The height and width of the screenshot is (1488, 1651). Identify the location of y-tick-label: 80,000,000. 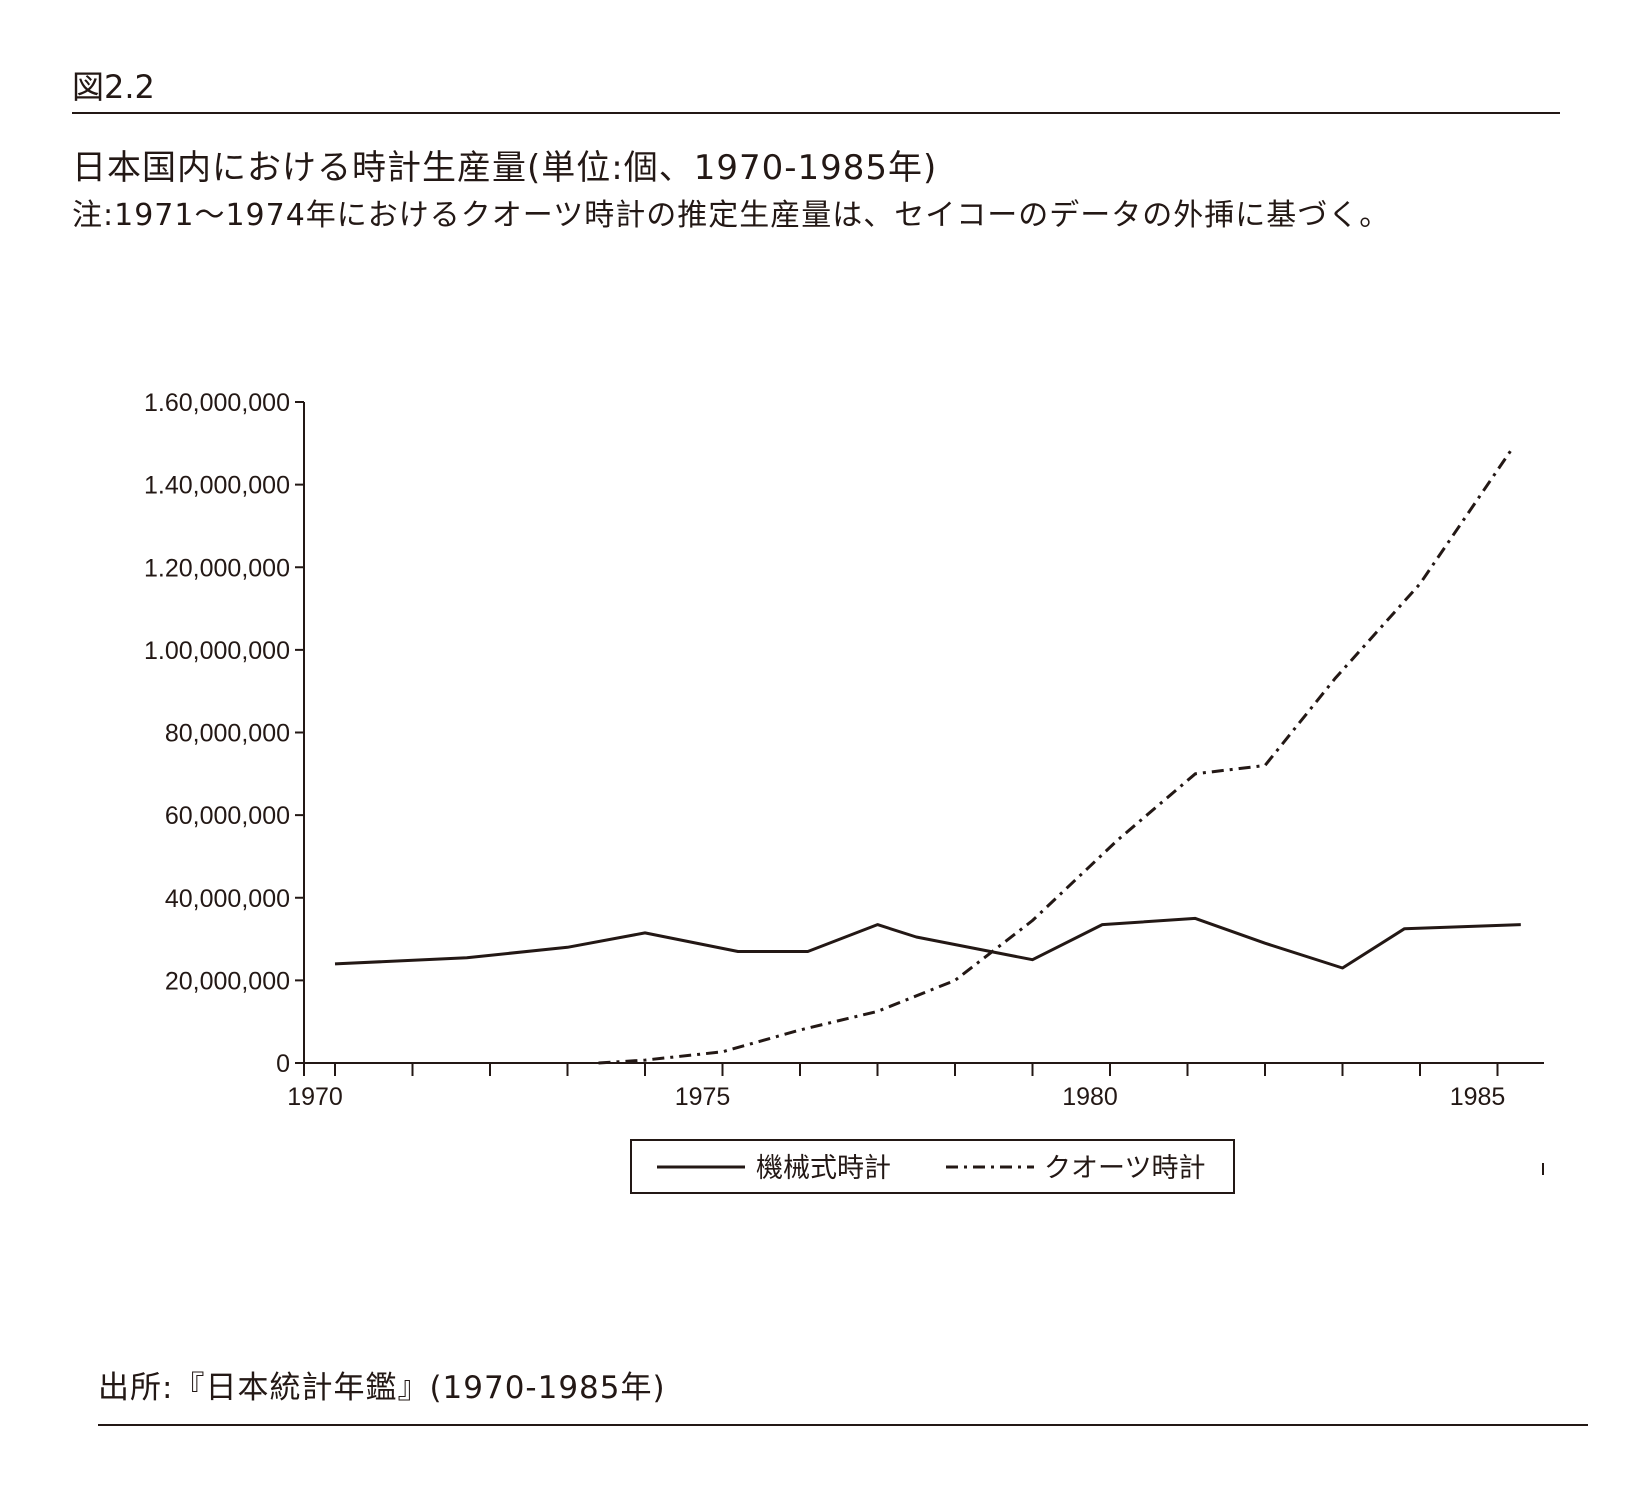
(227, 734).